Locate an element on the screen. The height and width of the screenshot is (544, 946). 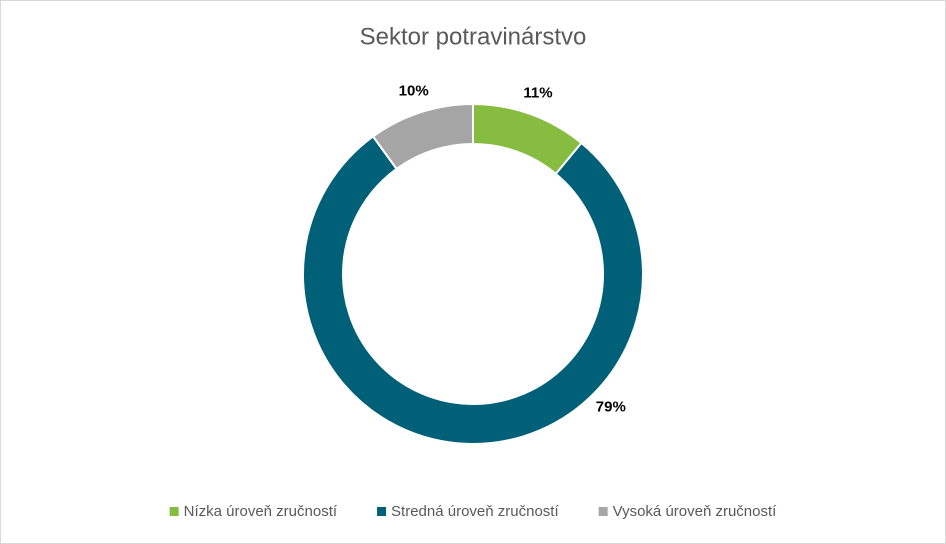
legend-label: Nízka úroveň zručností is located at coordinates (261, 511).